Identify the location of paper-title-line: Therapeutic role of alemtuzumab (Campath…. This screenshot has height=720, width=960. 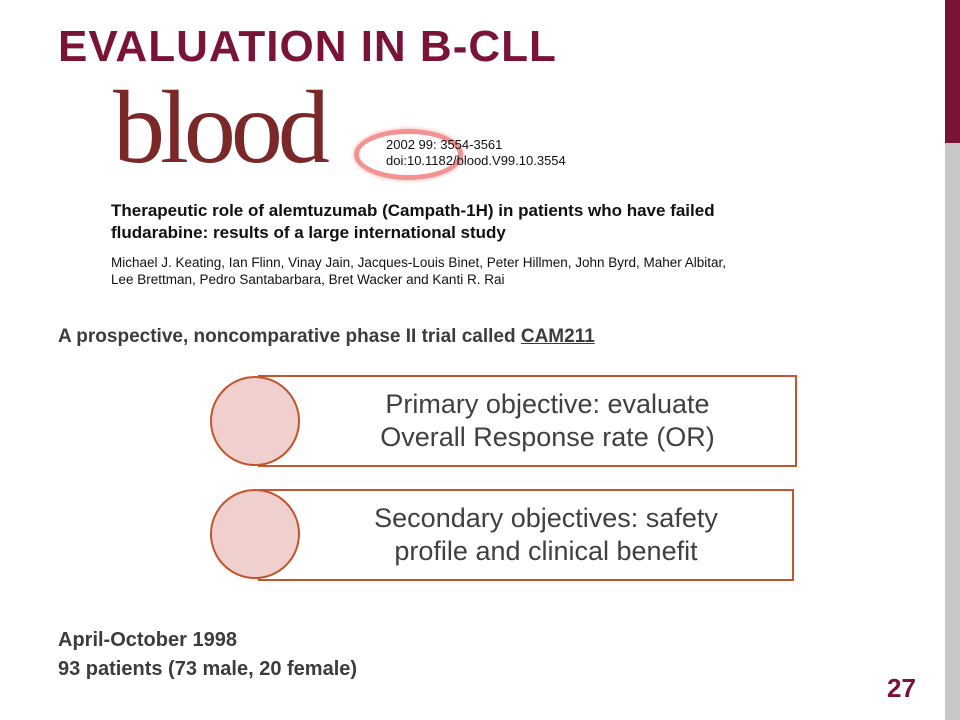
(413, 210).